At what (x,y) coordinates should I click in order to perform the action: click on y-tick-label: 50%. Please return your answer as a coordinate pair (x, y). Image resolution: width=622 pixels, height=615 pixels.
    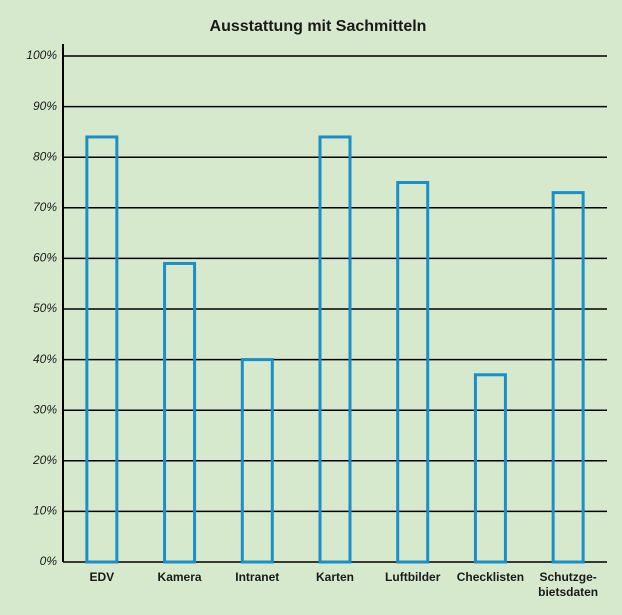
    Looking at the image, I should click on (45, 308).